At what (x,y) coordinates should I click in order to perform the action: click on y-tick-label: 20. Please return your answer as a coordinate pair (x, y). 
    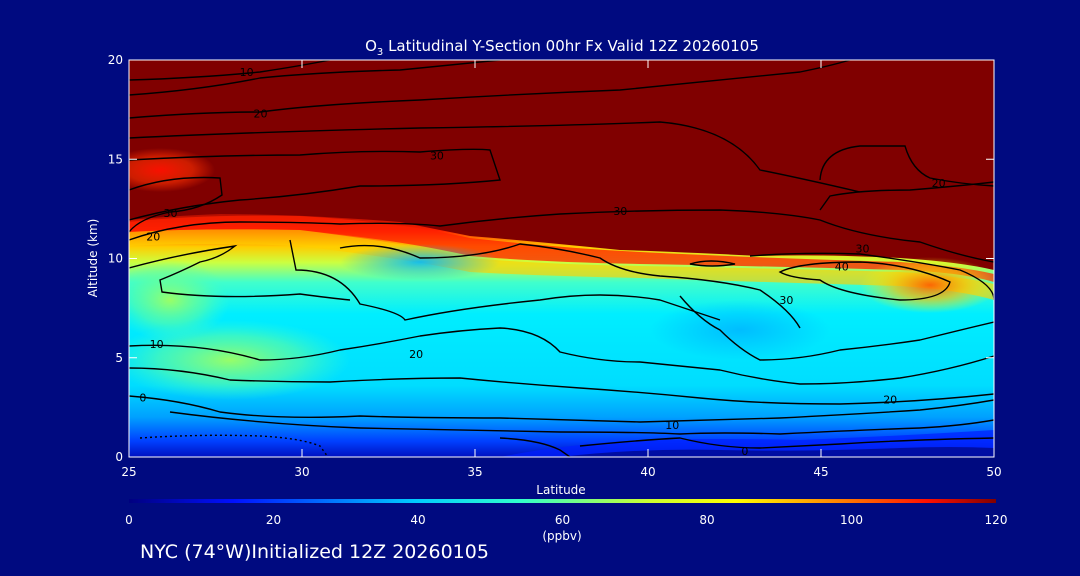
    Looking at the image, I should click on (115, 60).